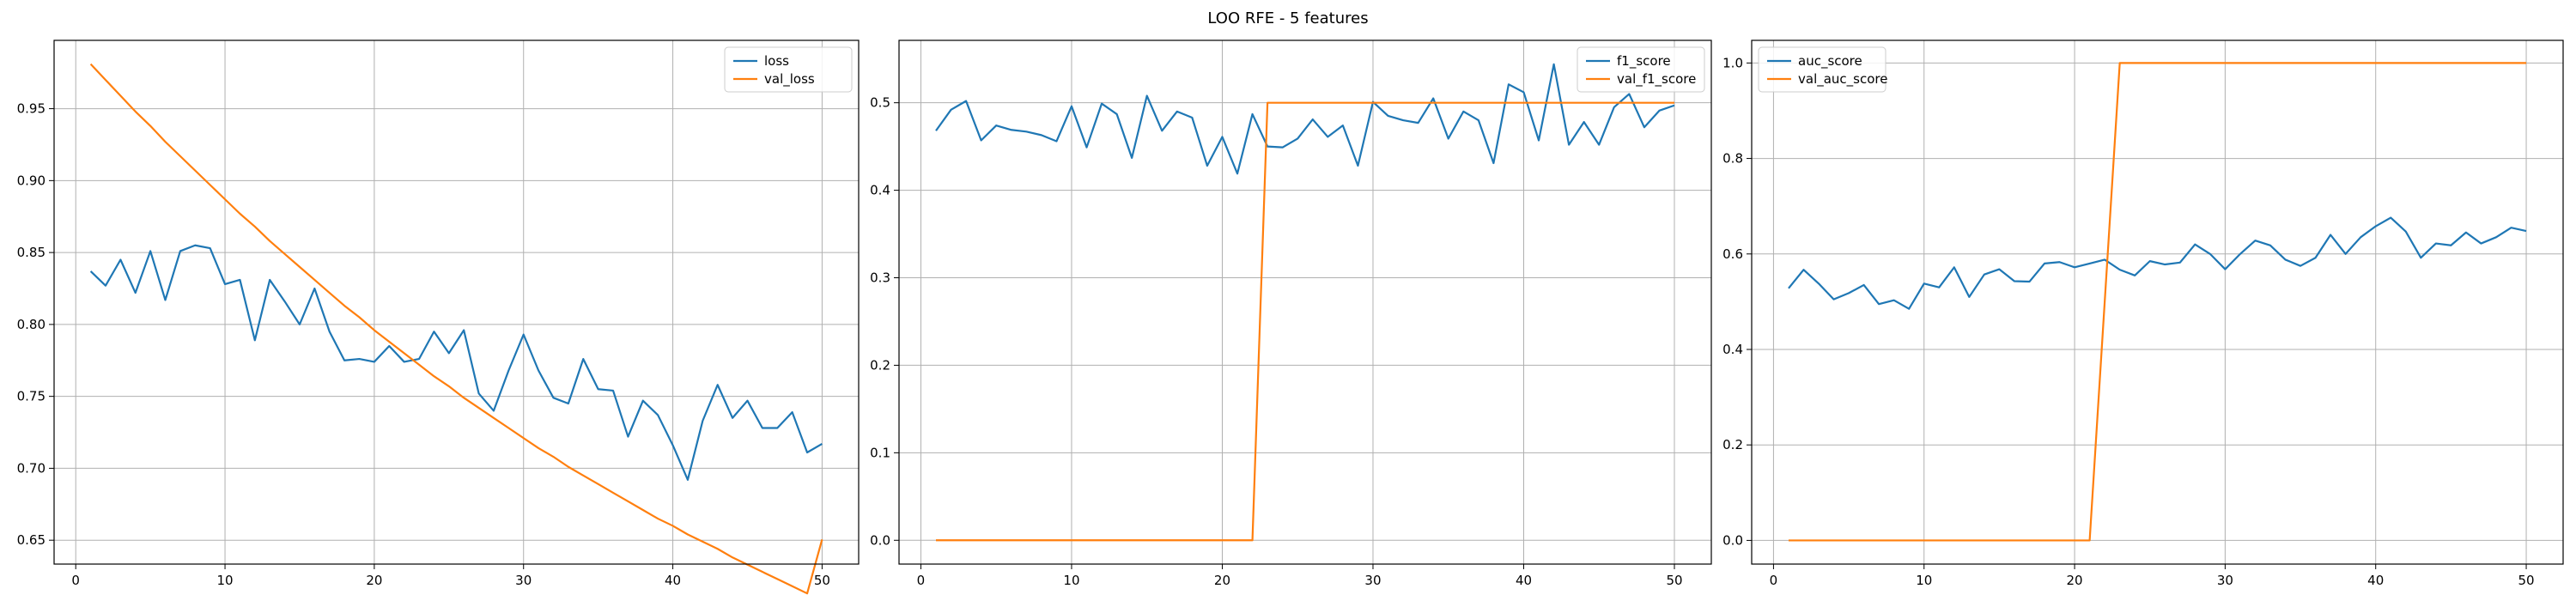 The height and width of the screenshot is (601, 2576). Describe the element at coordinates (1644, 61) in the screenshot. I see `legend-label: f1_score` at that location.